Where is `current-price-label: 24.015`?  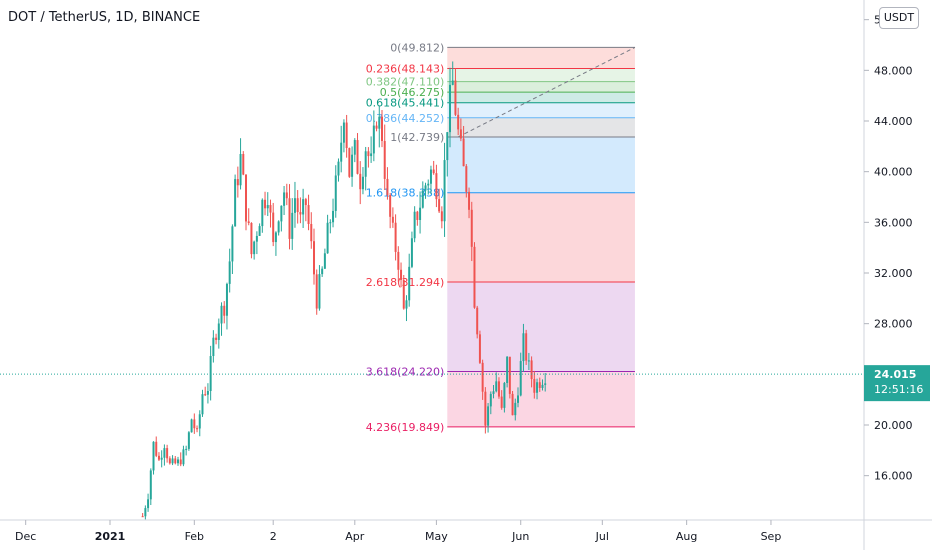
current-price-label: 24.015 is located at coordinates (895, 374).